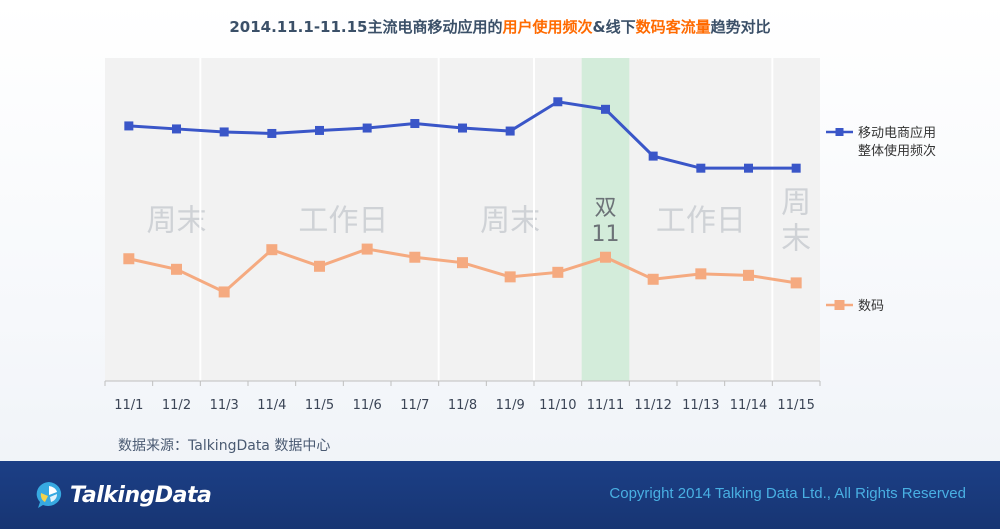 The width and height of the screenshot is (1000, 529). Describe the element at coordinates (547, 27) in the screenshot. I see `title-highlight-usage: 用户使用频次` at that location.